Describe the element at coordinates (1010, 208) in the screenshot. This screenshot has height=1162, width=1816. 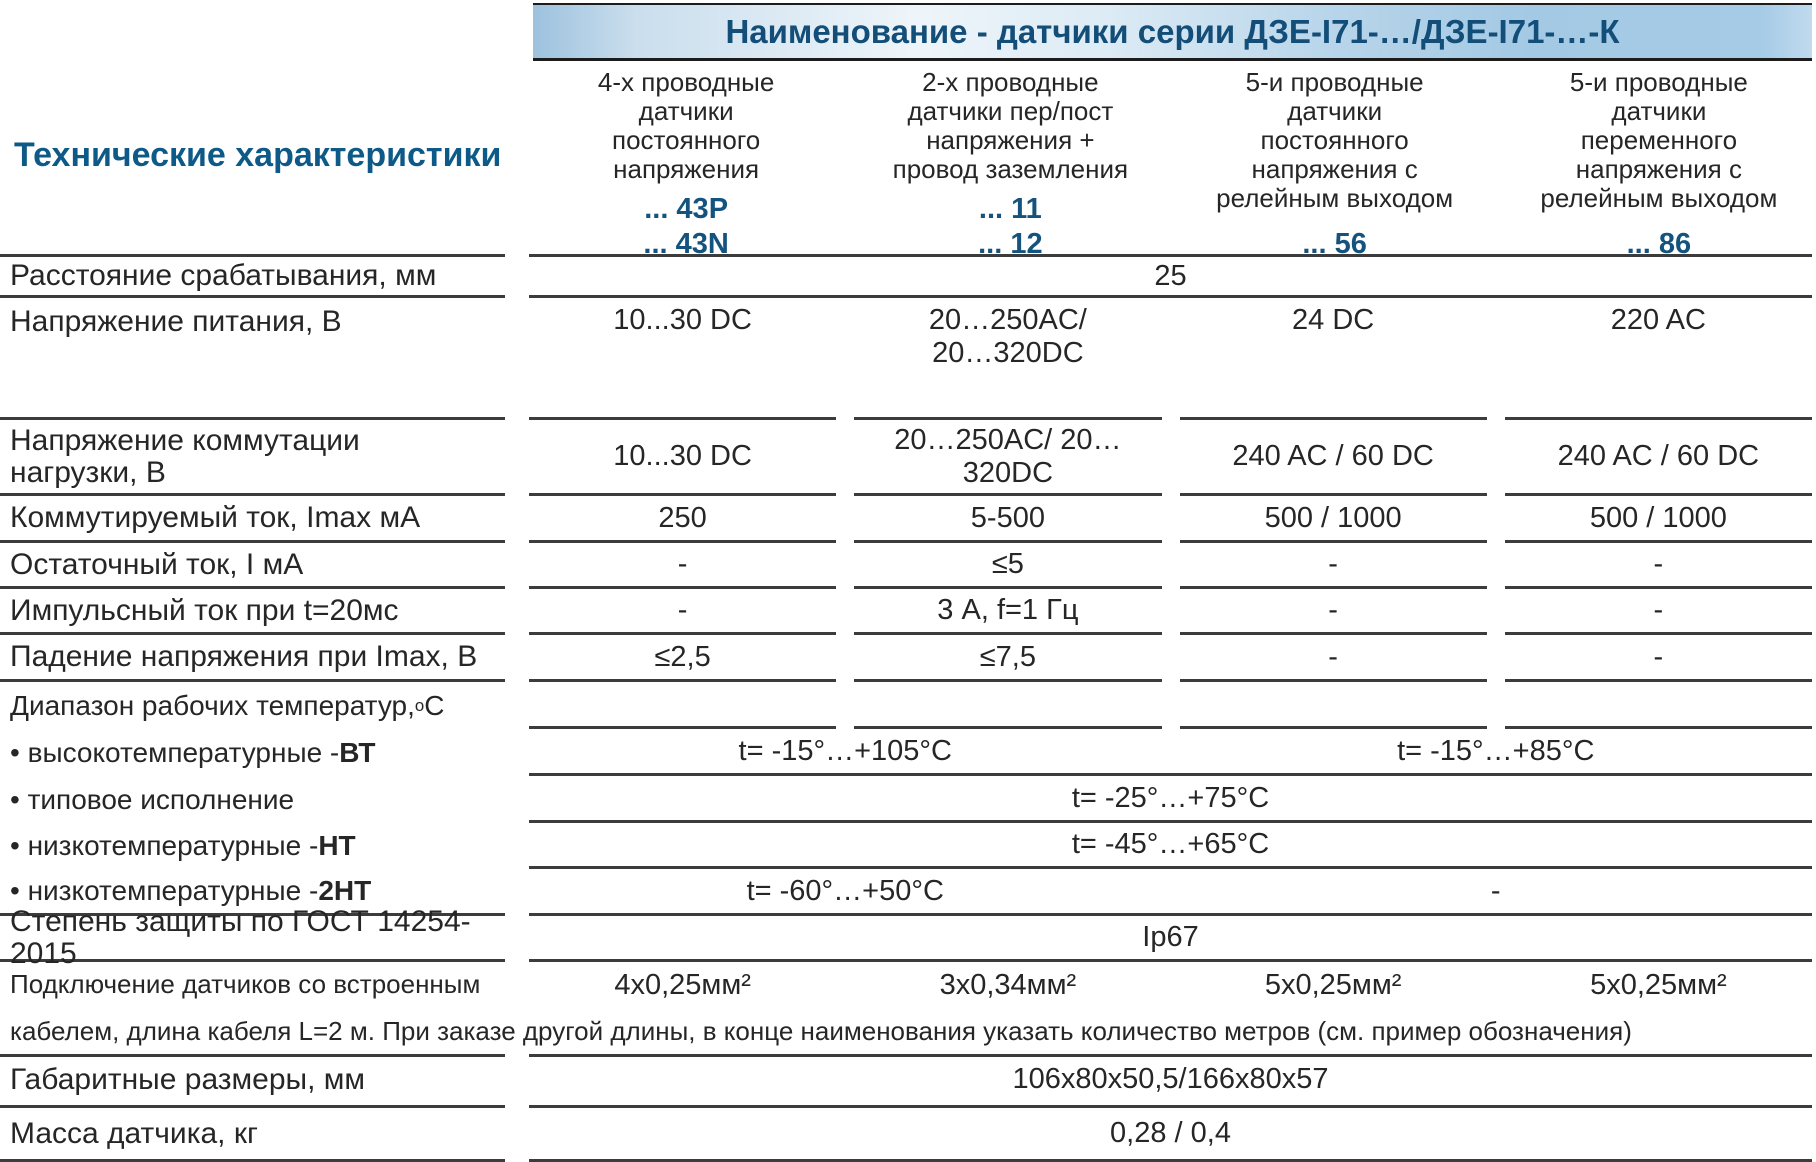
I see `model-number: ... 11` at that location.